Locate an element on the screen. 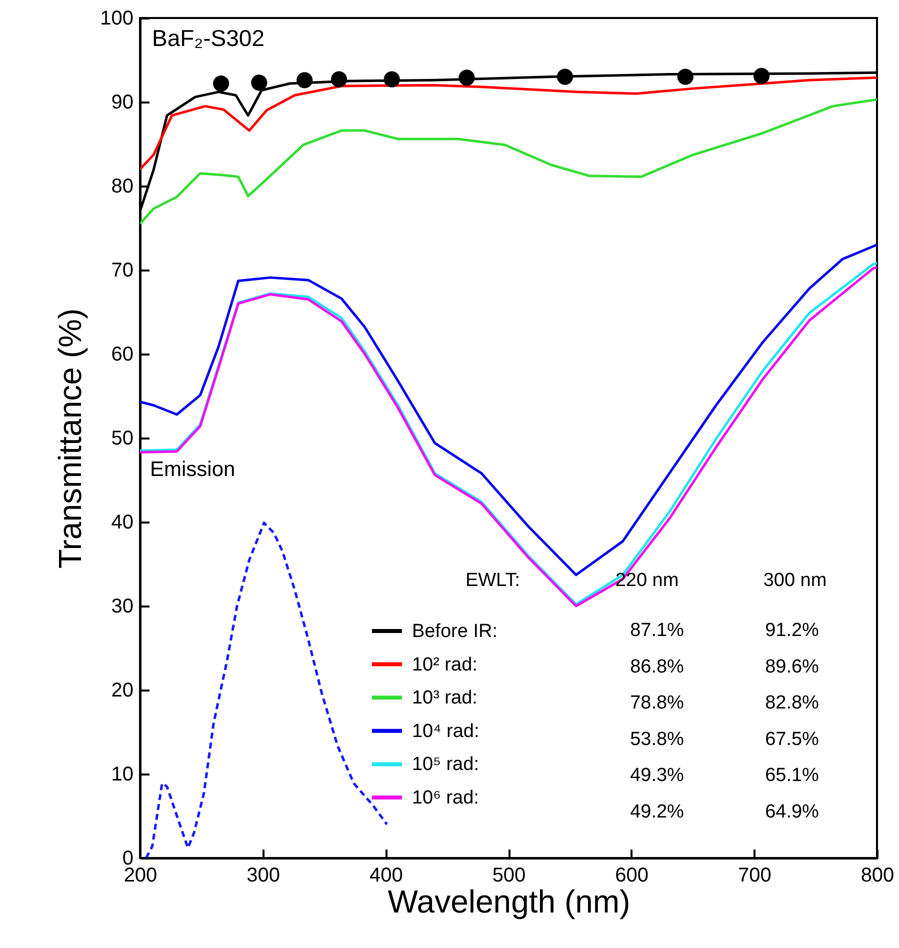 The image size is (899, 948). legend-label: 10² rad: is located at coordinates (445, 665).